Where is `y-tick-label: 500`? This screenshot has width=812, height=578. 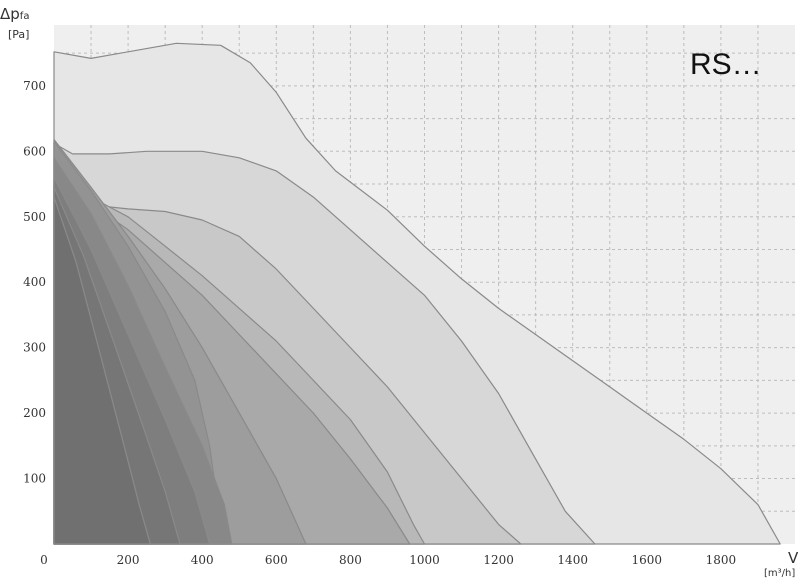
y-tick-label: 500 is located at coordinates (34, 217).